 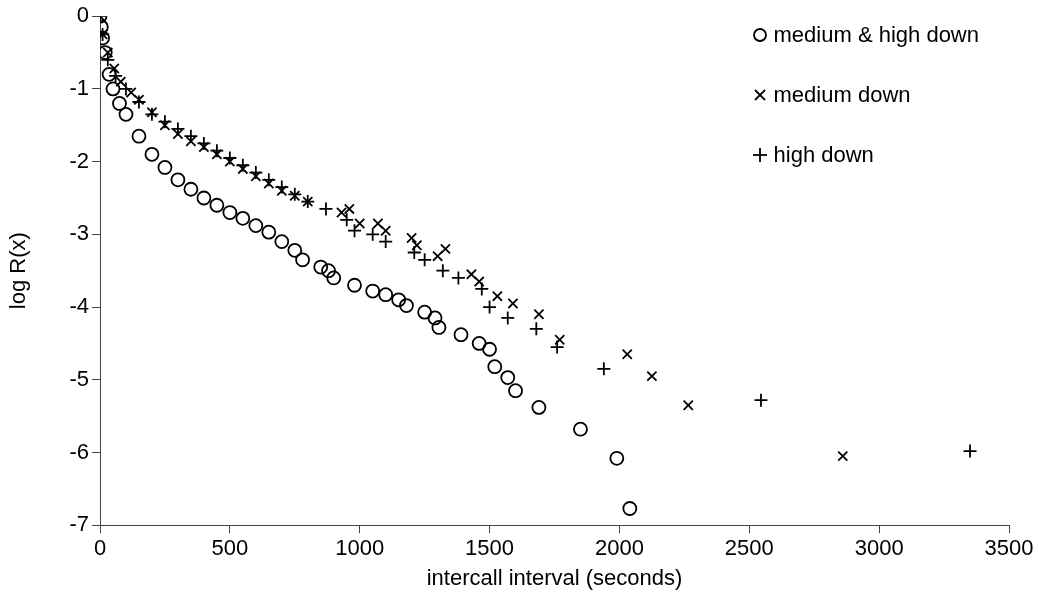 What do you see at coordinates (619, 548) in the screenshot?
I see `x-tick-label: 2000` at bounding box center [619, 548].